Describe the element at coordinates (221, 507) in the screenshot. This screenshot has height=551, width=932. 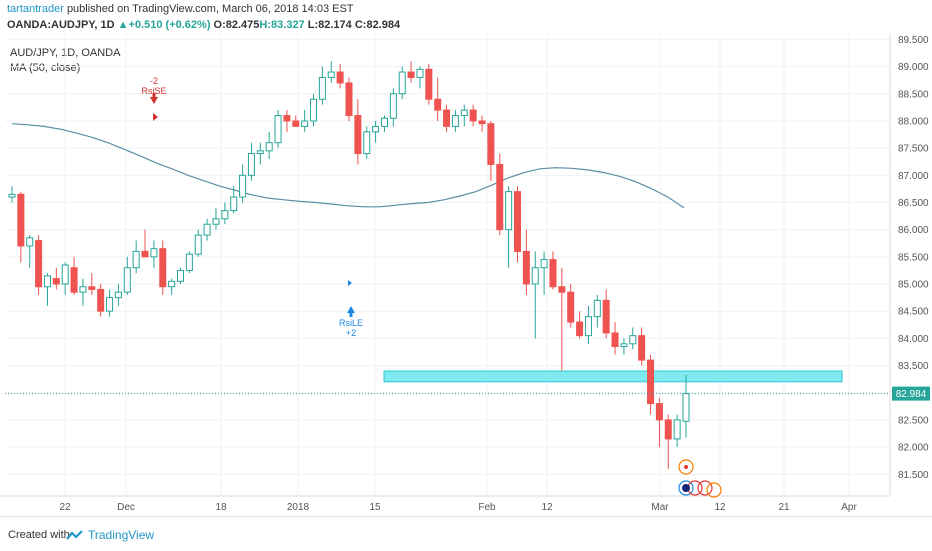
I see `x-tick-label: 18` at that location.